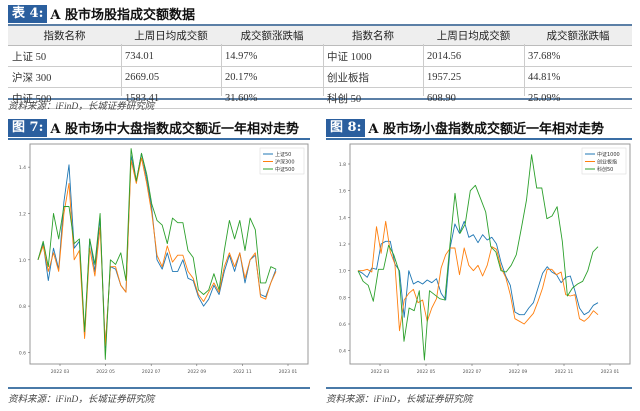 The width and height of the screenshot is (640, 411). I want to click on y-tick-label: 1.8, so click(342, 165).